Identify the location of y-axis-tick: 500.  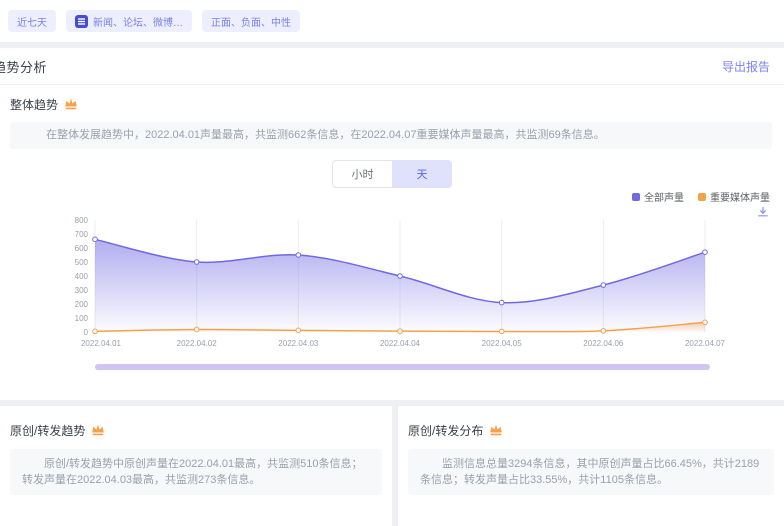
(82, 262).